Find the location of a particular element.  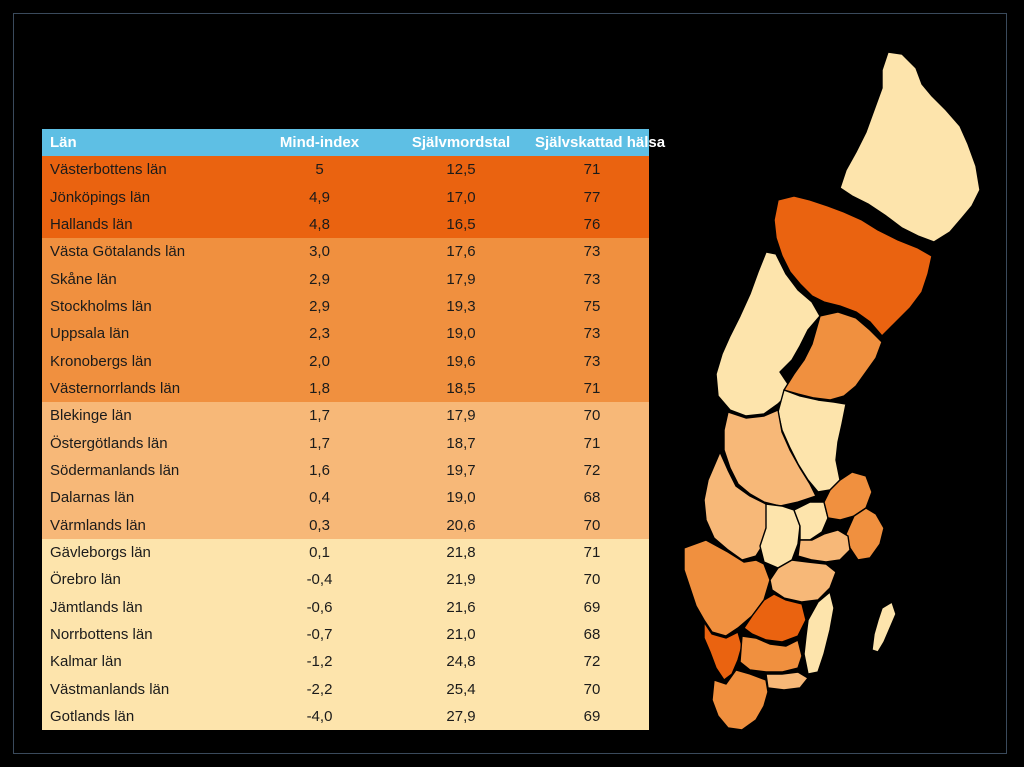

table-row: Blekinge län 1,7 17,9 70 is located at coordinates (345, 416).